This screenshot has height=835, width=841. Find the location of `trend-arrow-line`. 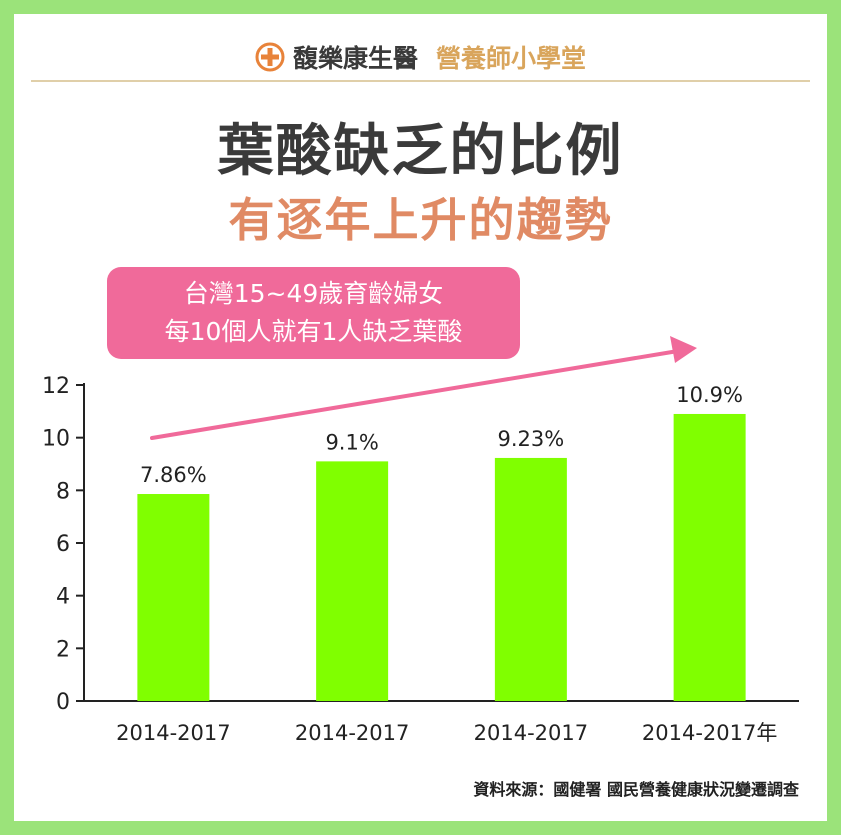

trend-arrow-line is located at coordinates (415, 394).